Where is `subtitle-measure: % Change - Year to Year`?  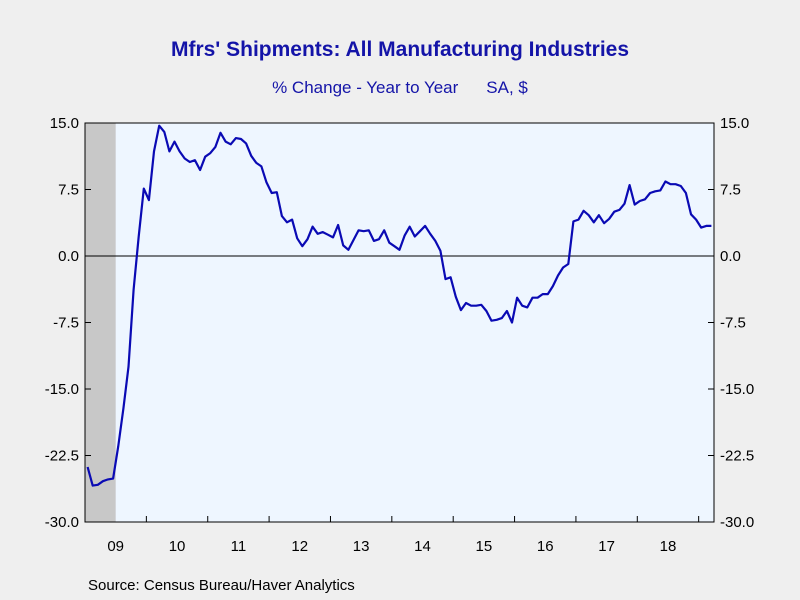 subtitle-measure: % Change - Year to Year is located at coordinates (365, 87).